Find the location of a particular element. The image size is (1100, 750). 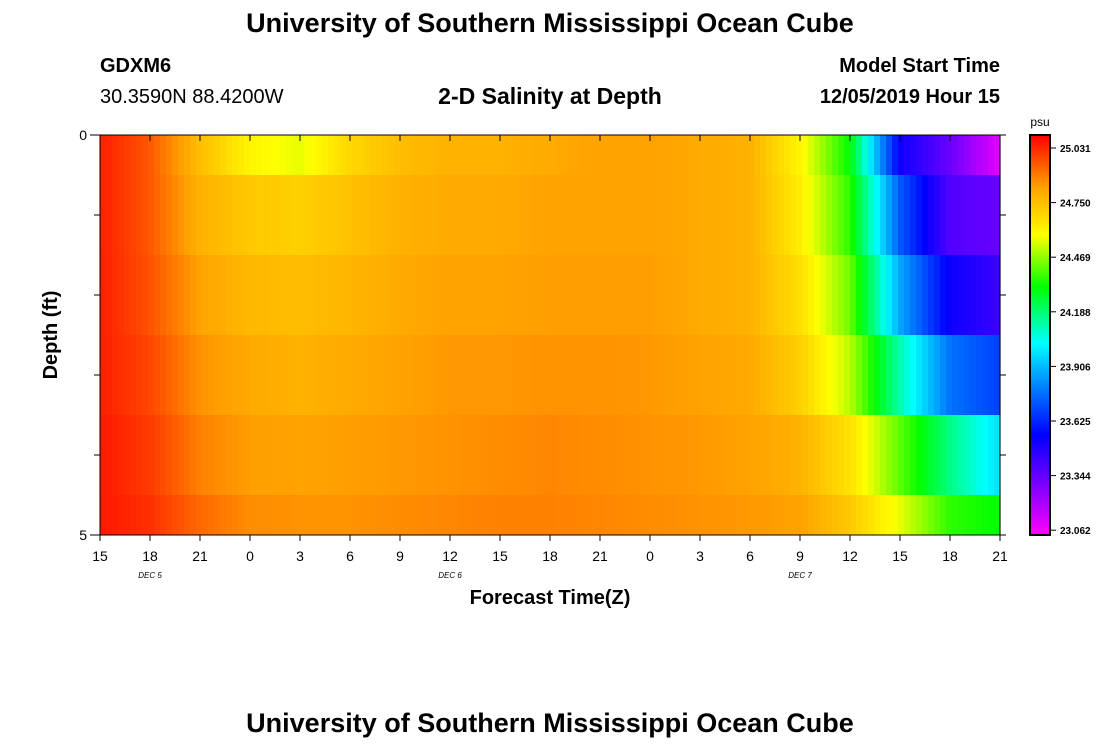

x-tick-label: 0 is located at coordinates (650, 556).